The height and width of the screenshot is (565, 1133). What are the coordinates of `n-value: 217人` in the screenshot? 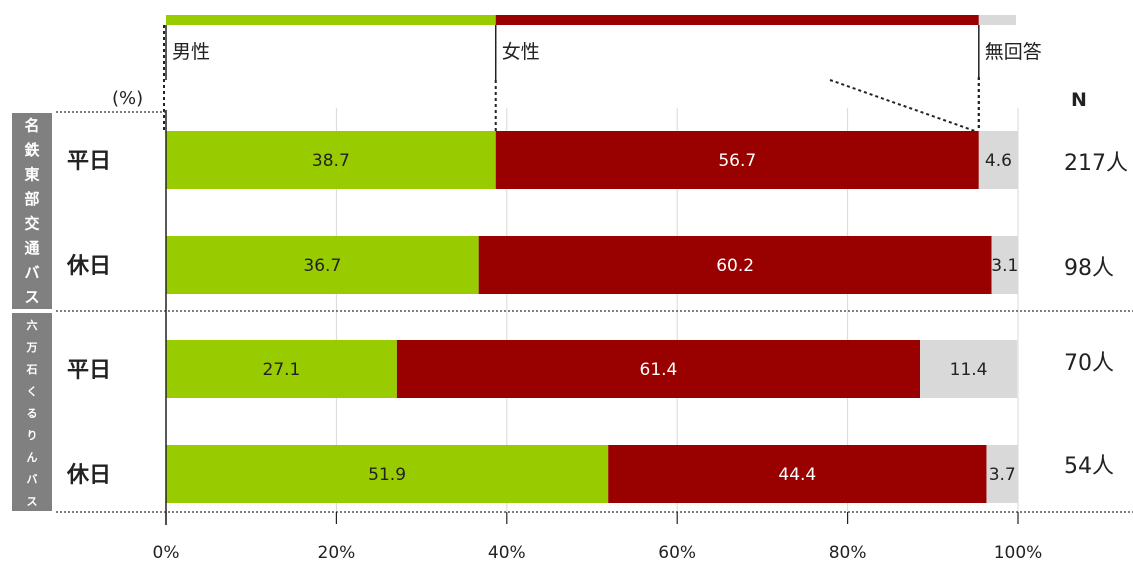 It's located at (1096, 163).